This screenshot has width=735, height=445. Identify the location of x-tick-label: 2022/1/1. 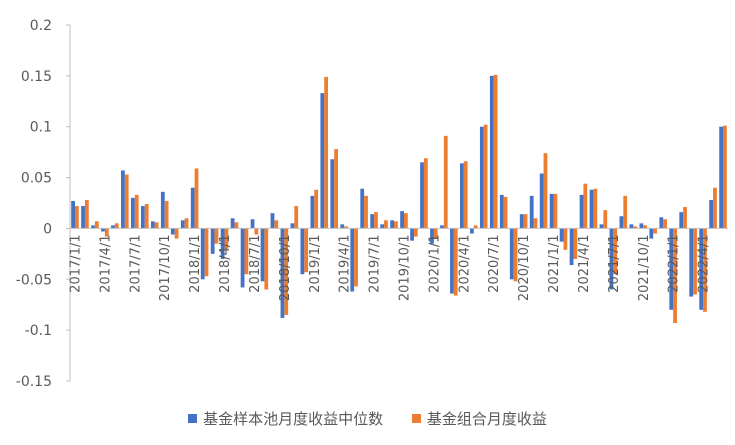
(674, 263).